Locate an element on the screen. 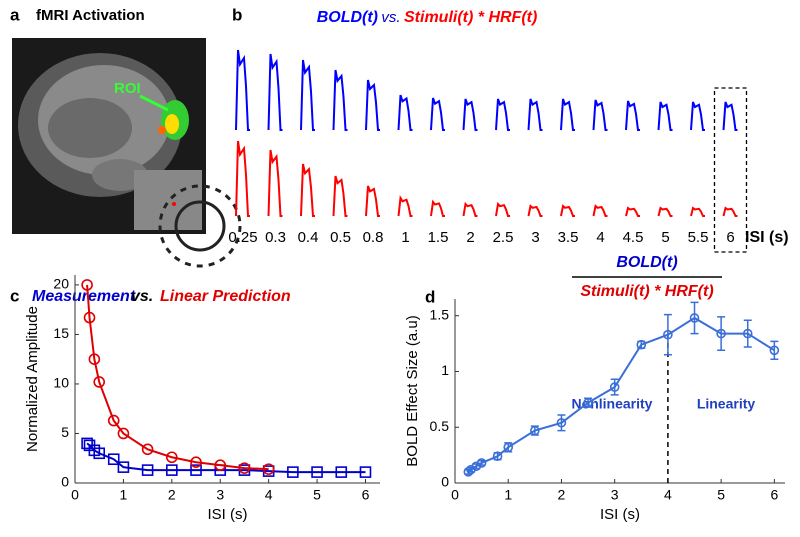 This screenshot has width=800, height=537. x-tick-label: 3 is located at coordinates (535, 237).